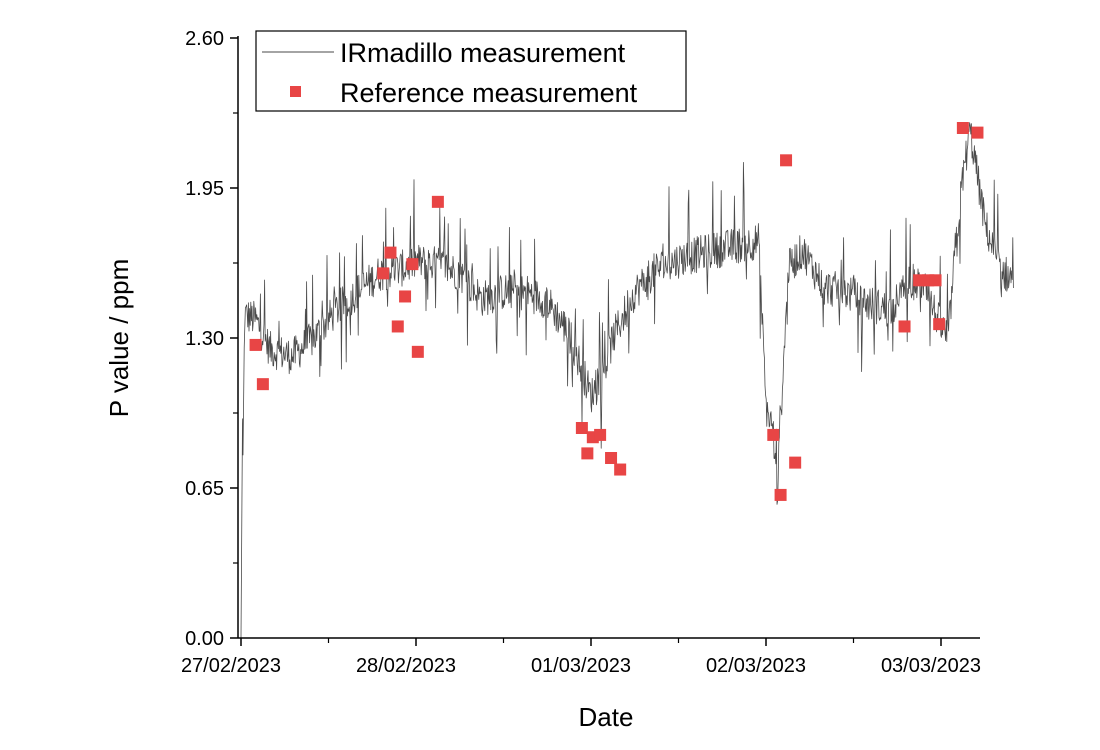 Image resolution: width=1100 pixels, height=750 pixels. What do you see at coordinates (204, 339) in the screenshot?
I see `y-tick-label: 1.30` at bounding box center [204, 339].